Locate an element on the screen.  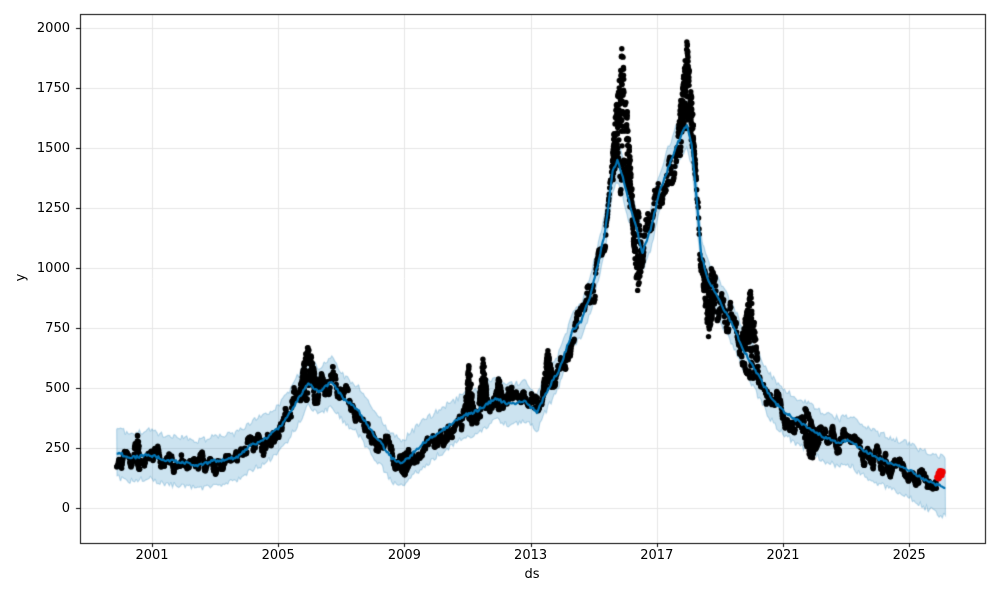
y-tick-label-1500: 1500 is located at coordinates (53, 148).